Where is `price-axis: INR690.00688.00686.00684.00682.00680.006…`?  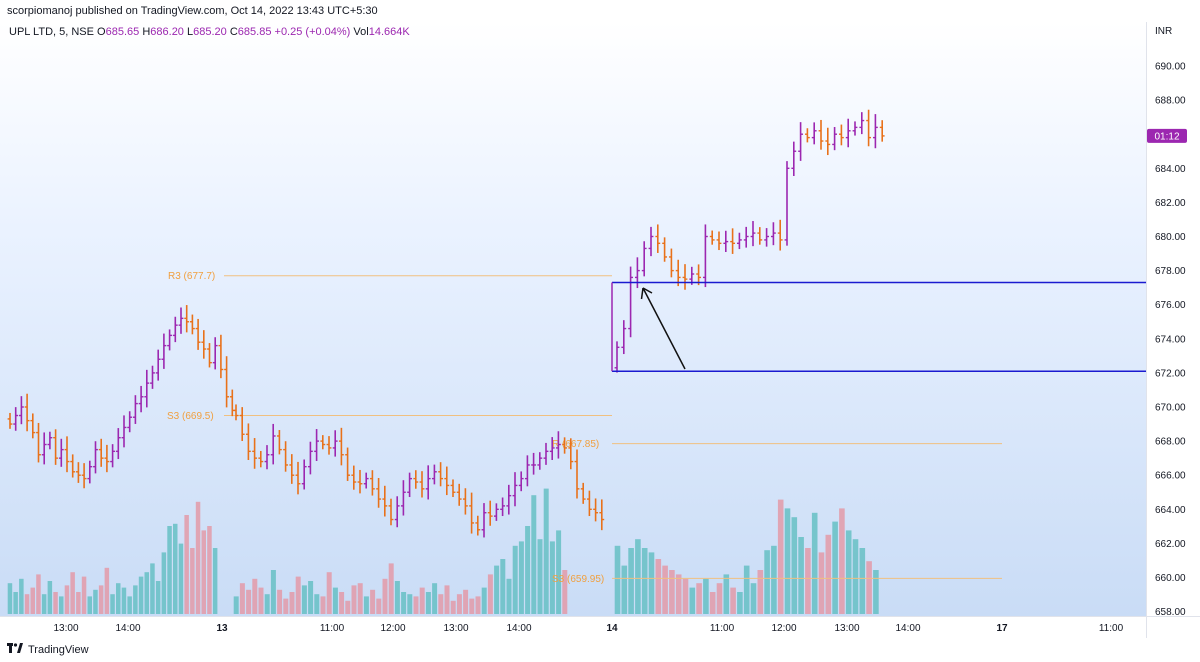 price-axis: INR690.00688.00686.00684.00682.00680.006… is located at coordinates (1173, 319).